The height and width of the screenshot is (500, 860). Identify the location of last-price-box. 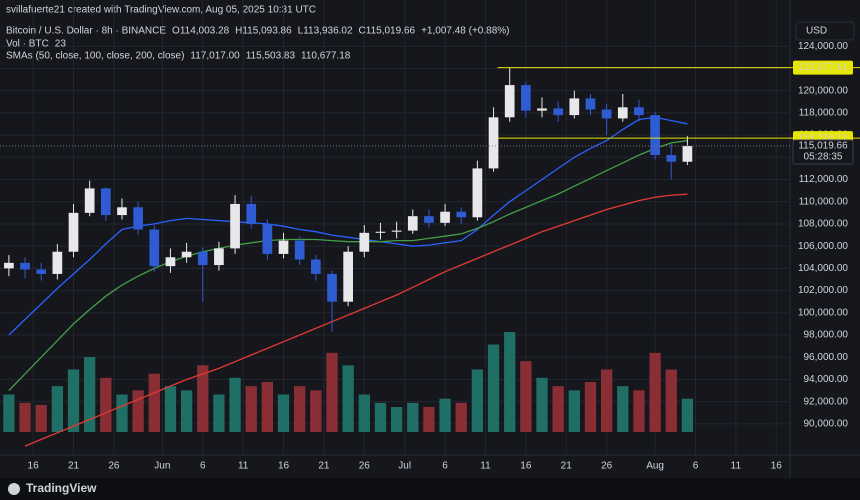
(823, 152).